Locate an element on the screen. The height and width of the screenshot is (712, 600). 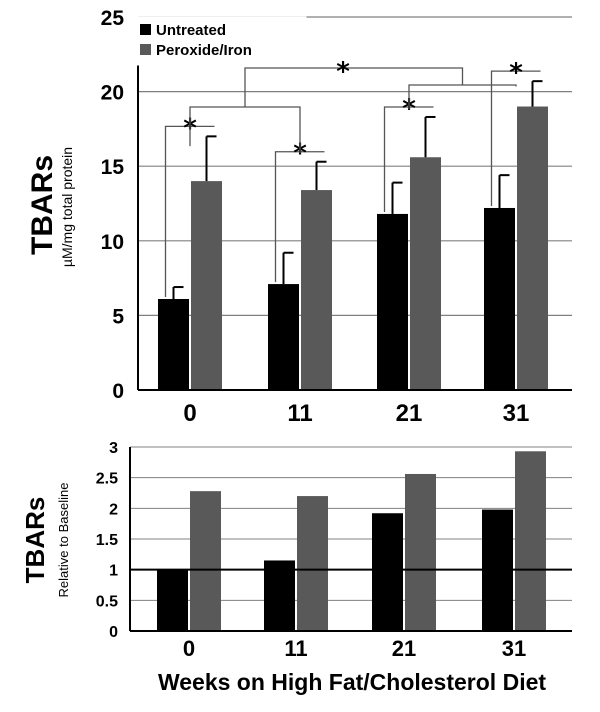
bottom-y-tick-label: 1.5 is located at coordinates (107, 540).